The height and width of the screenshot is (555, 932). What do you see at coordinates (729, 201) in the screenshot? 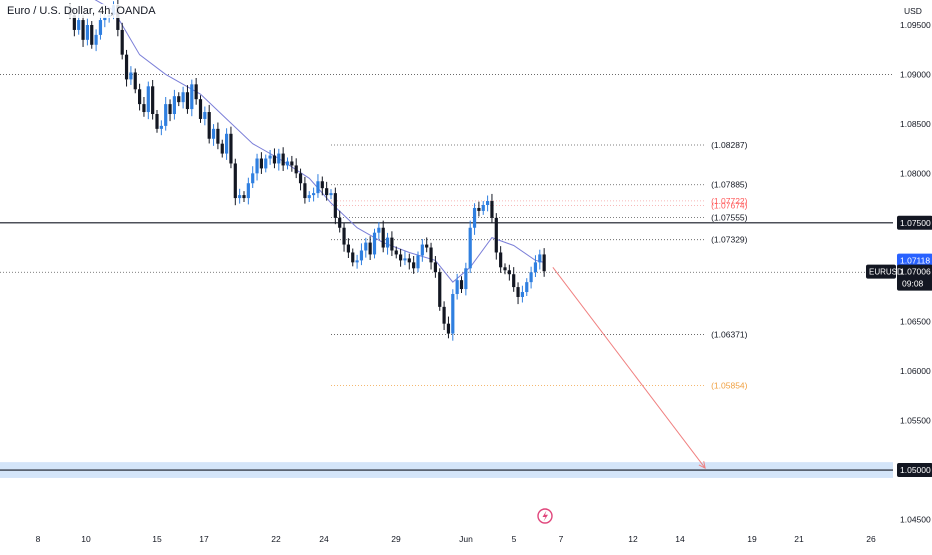
I see `level-label: (1.07722)` at bounding box center [729, 201].